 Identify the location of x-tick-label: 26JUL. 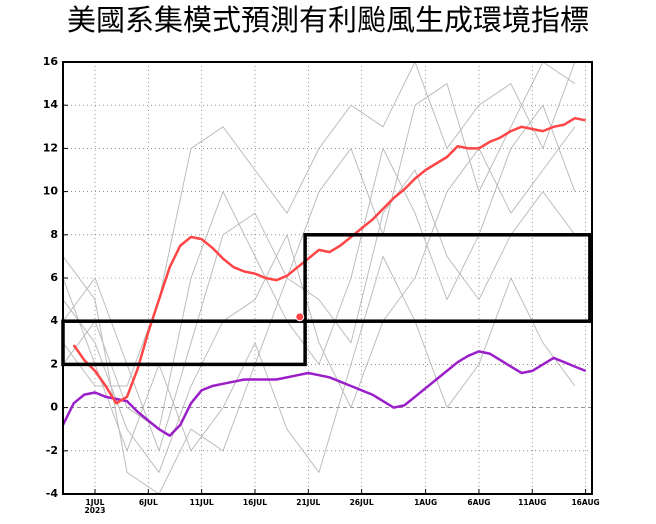
(362, 502).